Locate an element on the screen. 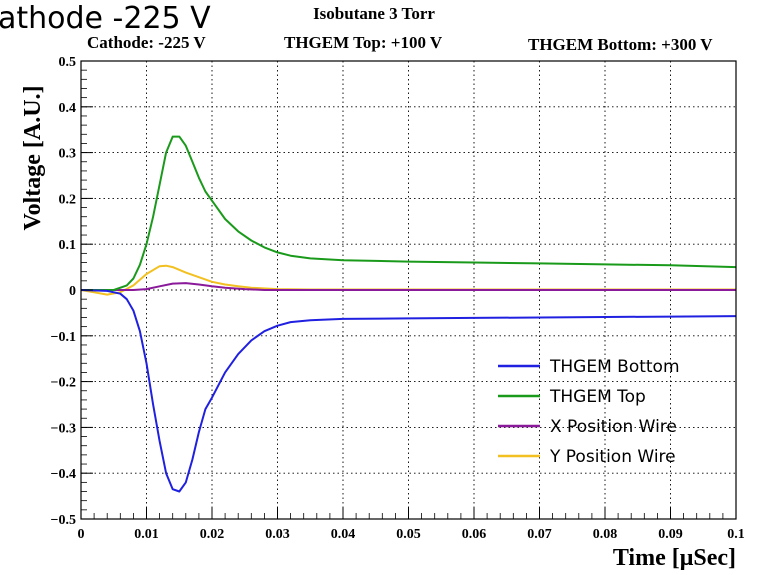 The height and width of the screenshot is (575, 770). legend-label-y-position-wire: Y Position Wire is located at coordinates (612, 457).